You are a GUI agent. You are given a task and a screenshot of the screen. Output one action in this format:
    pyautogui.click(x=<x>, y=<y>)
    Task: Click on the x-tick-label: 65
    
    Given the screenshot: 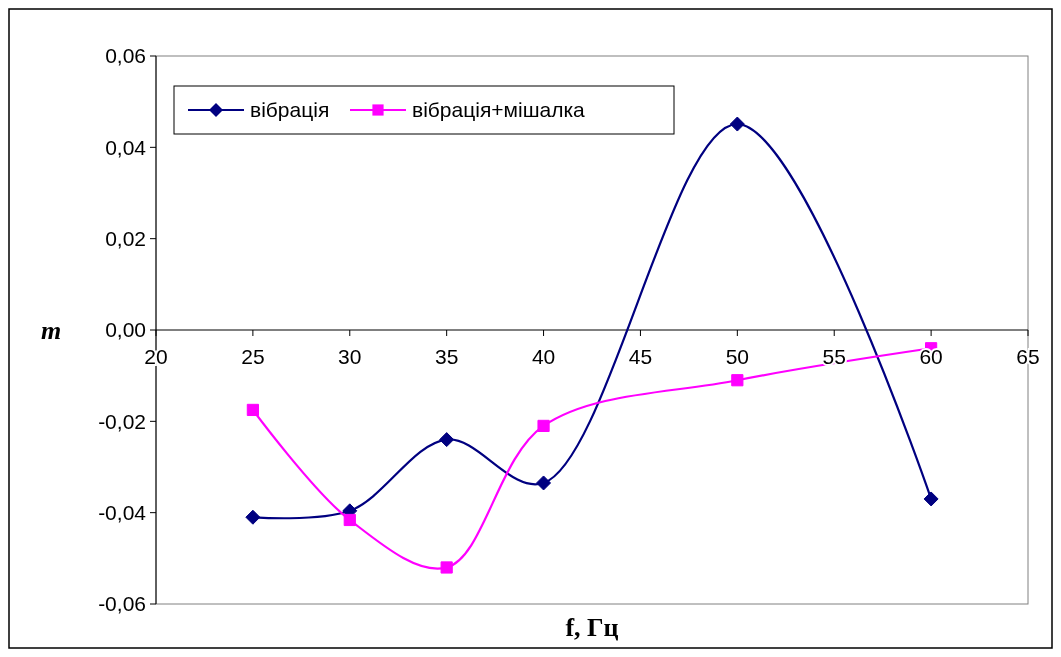 What is the action you would take?
    pyautogui.click(x=1028, y=356)
    